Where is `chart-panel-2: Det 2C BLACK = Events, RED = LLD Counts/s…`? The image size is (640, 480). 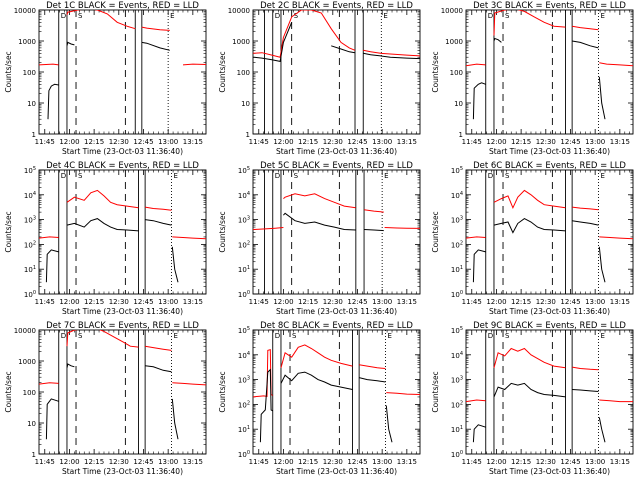 chart-panel-2: Det 2C BLACK = Events, RED = LLD Counts/s… is located at coordinates (319, 78).